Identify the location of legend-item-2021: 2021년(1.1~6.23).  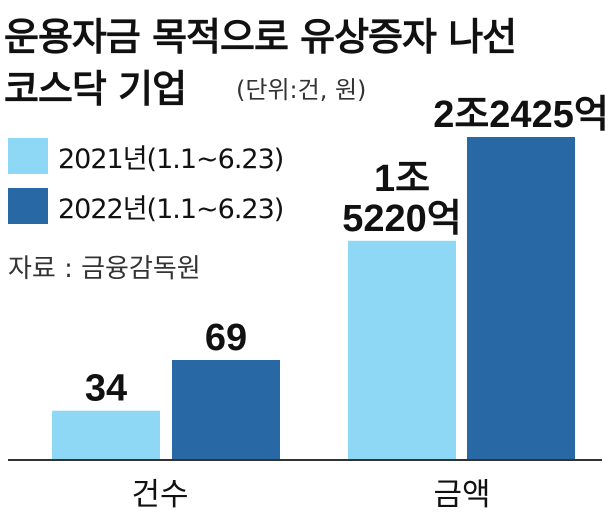
(146, 156).